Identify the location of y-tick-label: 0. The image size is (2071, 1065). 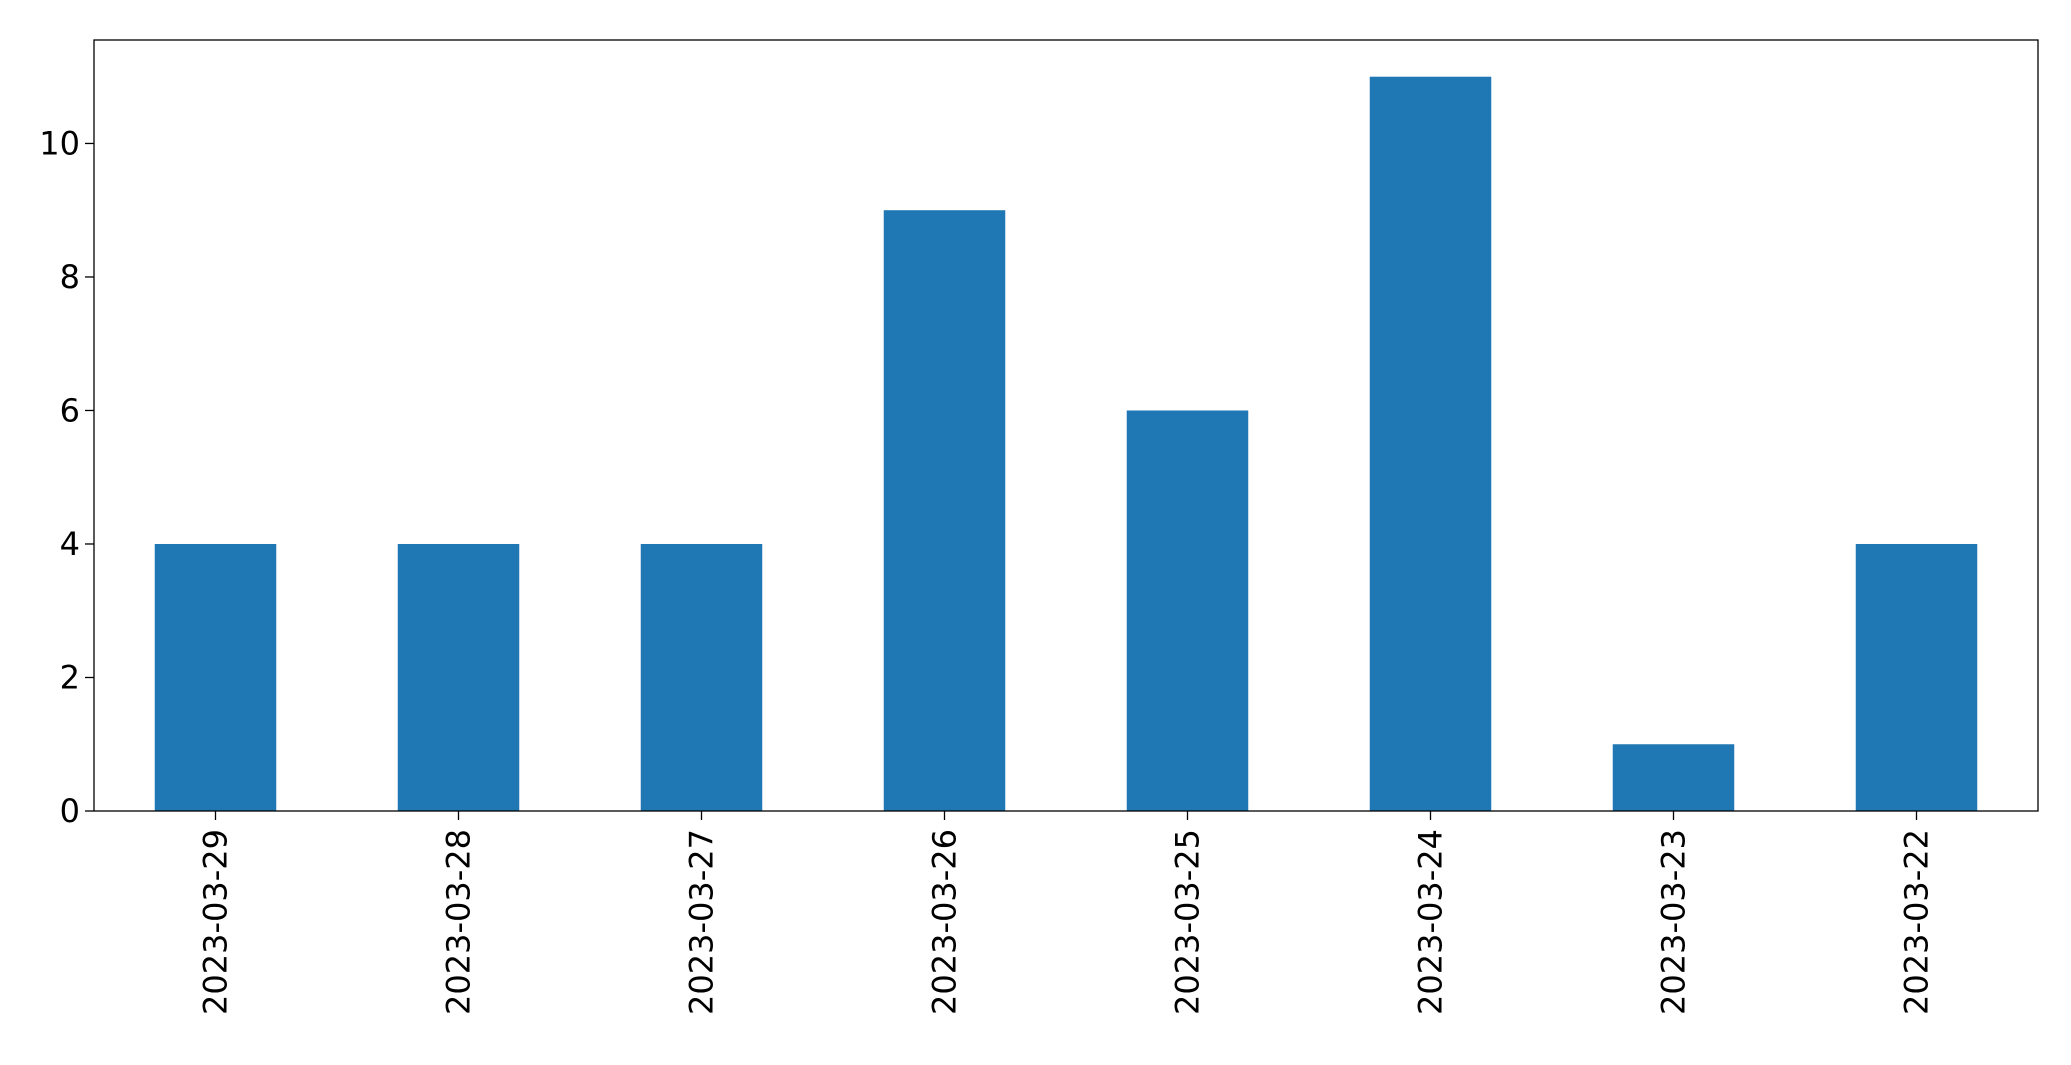
(70, 811).